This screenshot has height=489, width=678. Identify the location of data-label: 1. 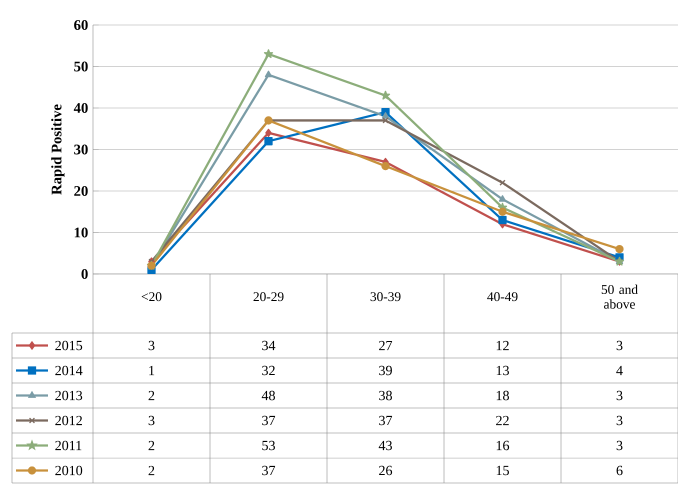
(151, 371).